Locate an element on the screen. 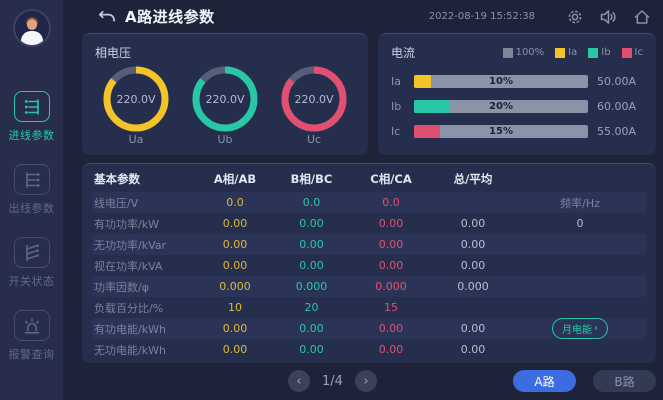 This screenshot has width=663, height=400. row-label: 无功电能/kWh is located at coordinates (130, 350).